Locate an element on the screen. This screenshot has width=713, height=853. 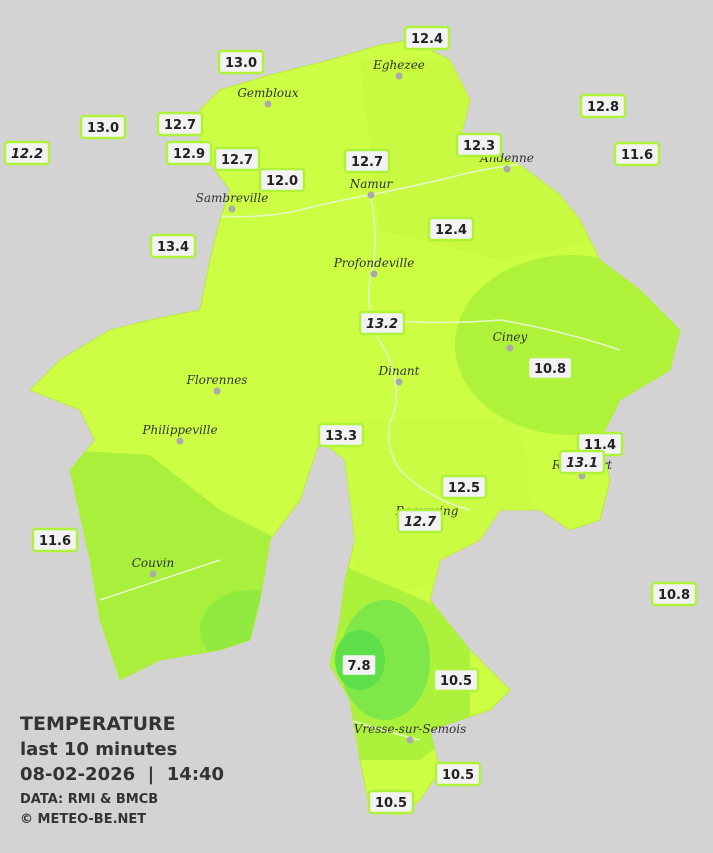
legend-subtitle: last 10 minutes is located at coordinates (98, 749).